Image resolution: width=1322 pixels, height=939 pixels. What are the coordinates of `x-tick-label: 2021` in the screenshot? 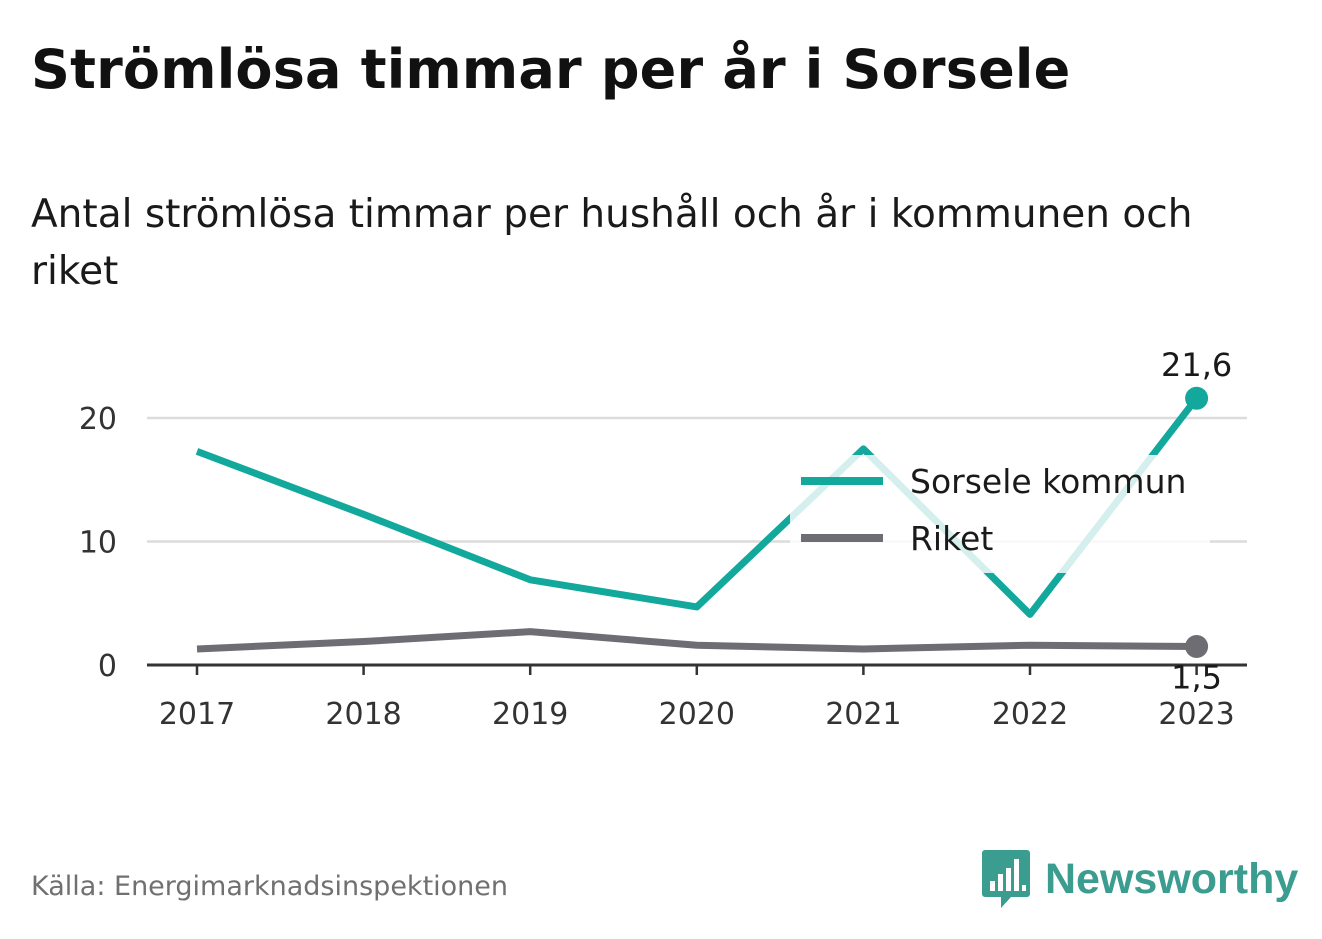 It's located at (863, 714).